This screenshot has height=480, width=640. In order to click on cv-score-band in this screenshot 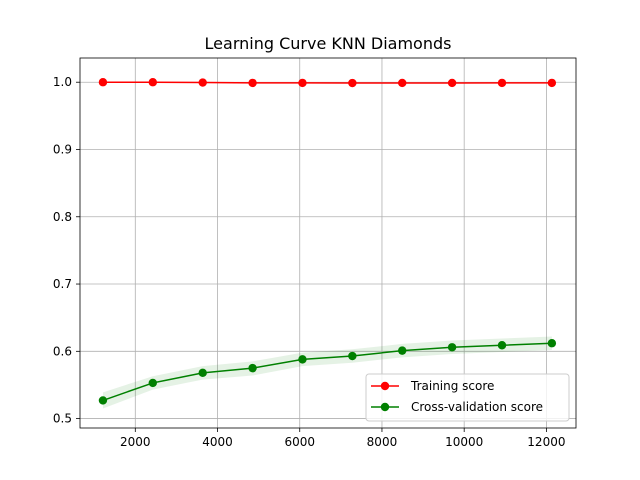, I will do `click(327, 372)`.